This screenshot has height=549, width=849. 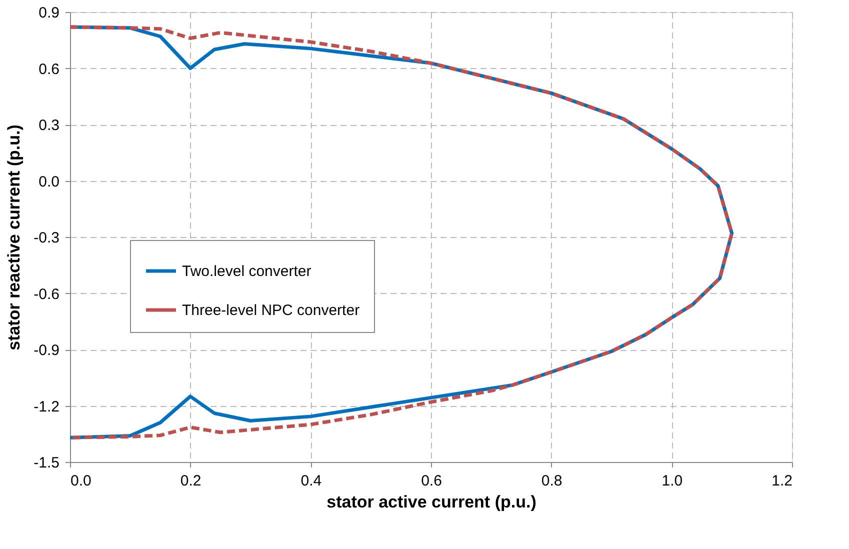 I want to click on y-tick-label: -0.9, so click(x=47, y=350).